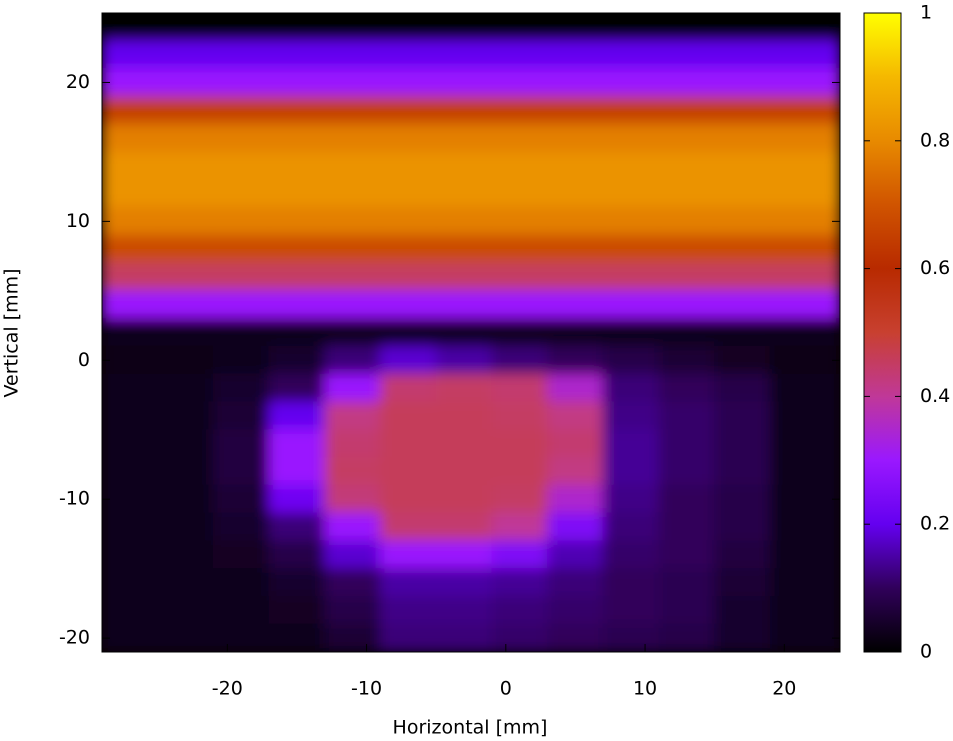  Describe the element at coordinates (935, 524) in the screenshot. I see `colorbar-tick-label: 0.2` at that location.